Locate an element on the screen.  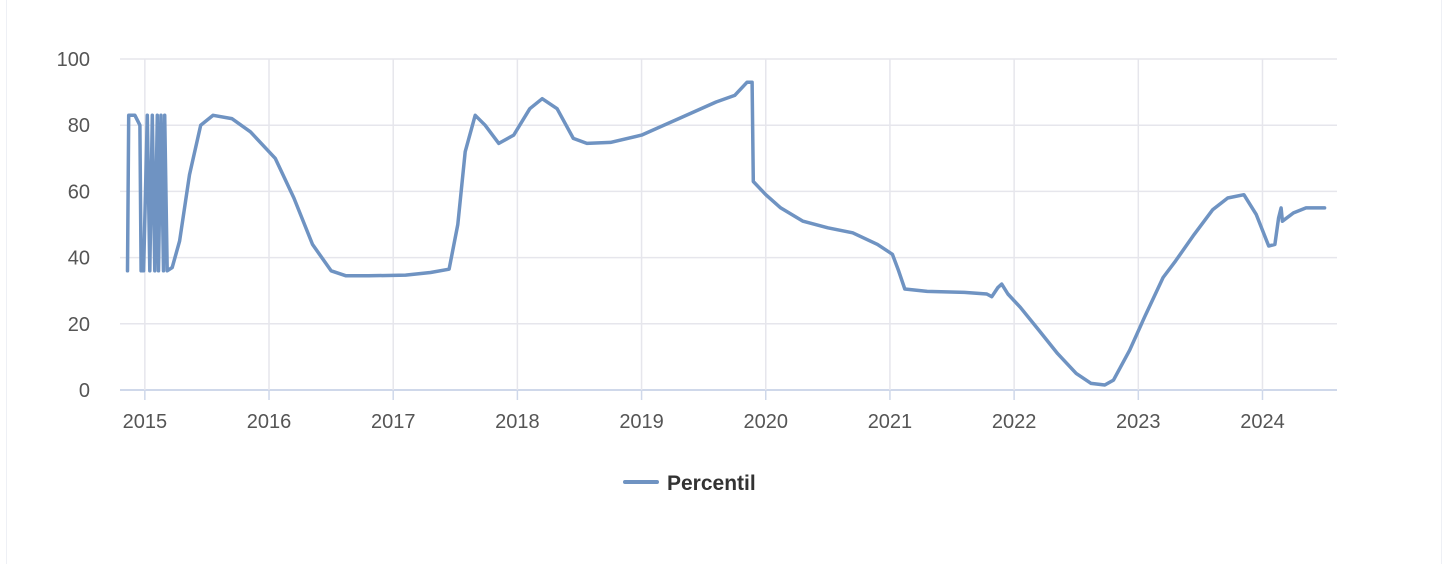
y-tick-label: 80 is located at coordinates (79, 126).